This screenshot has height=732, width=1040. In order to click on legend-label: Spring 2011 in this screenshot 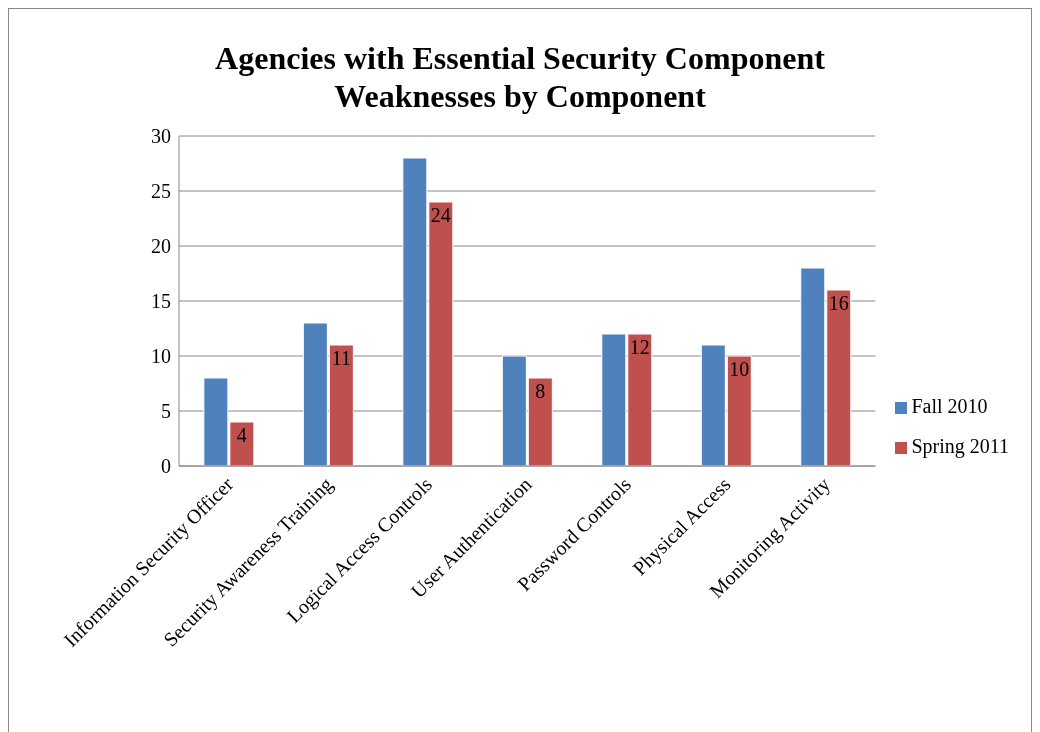, I will do `click(960, 445)`.